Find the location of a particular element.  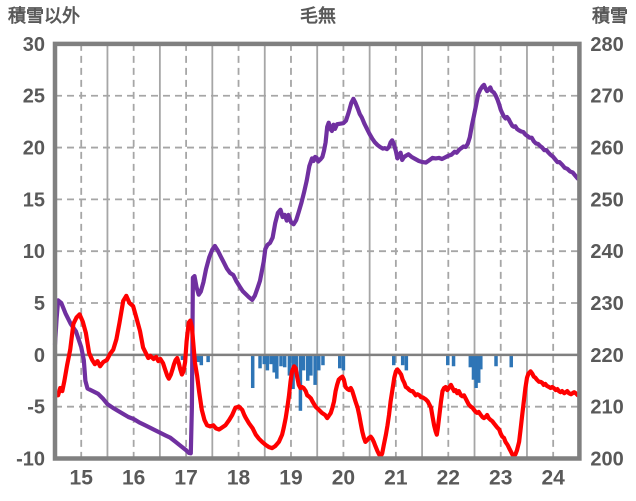

right-axis-tick-label: 230 is located at coordinates (606, 304).